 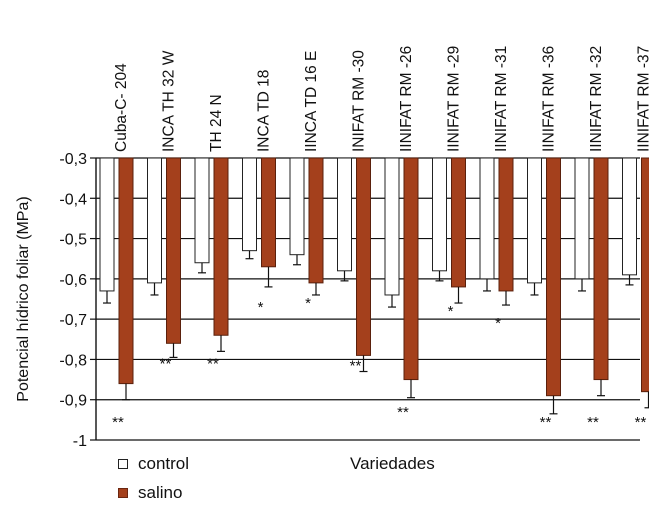 I want to click on category-label: INCA TH 32 W, so click(x=169, y=101).